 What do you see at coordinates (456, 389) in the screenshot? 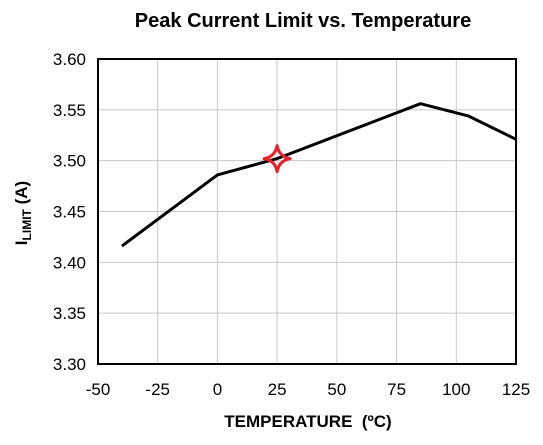
I see `x-tick-label: 100` at bounding box center [456, 389].